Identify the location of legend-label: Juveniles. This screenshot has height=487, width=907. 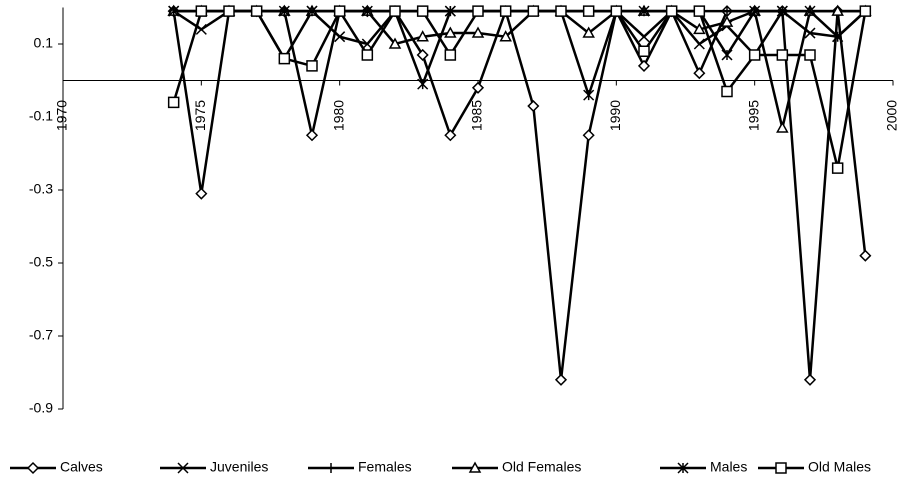
(239, 467).